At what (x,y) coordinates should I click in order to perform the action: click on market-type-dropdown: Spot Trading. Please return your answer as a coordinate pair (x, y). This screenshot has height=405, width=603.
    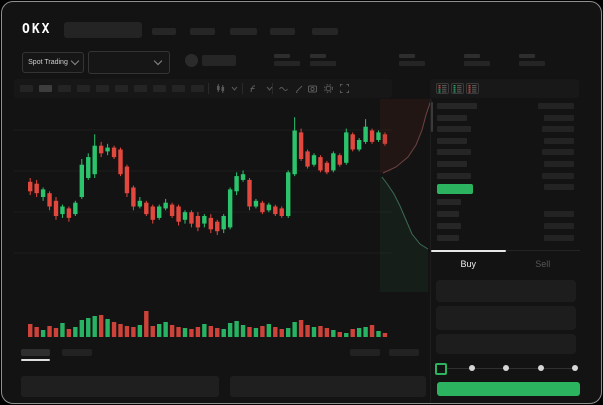
    Looking at the image, I should click on (53, 62).